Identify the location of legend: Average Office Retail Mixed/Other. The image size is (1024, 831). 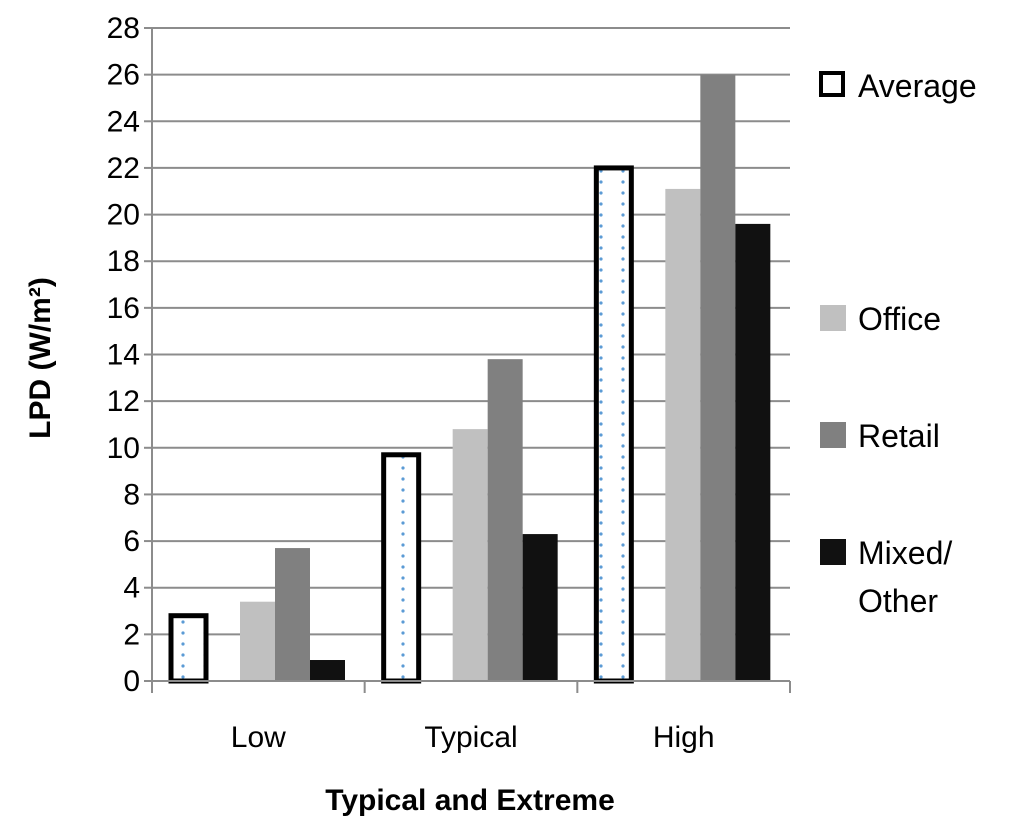
(898, 343).